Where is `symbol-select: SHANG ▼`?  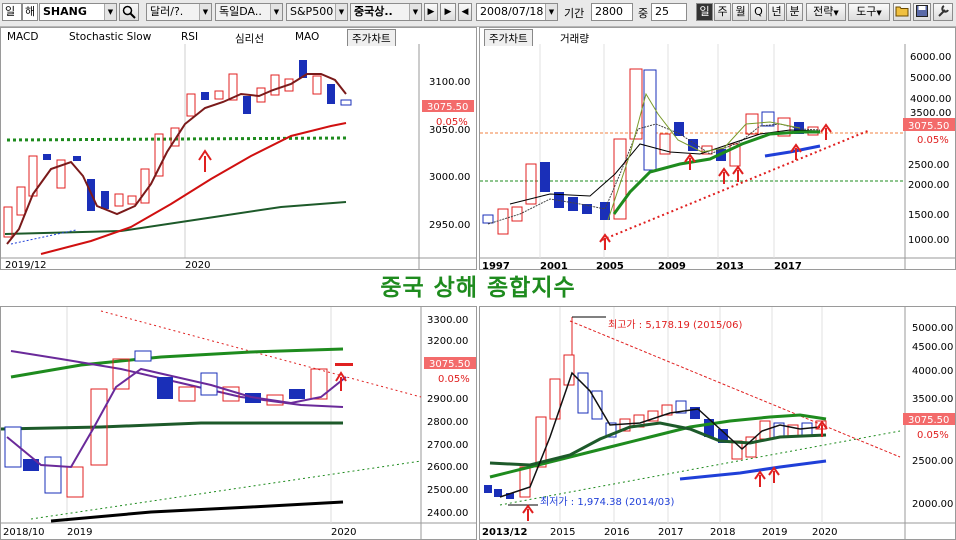
symbol-select: SHANG ▼ is located at coordinates (78, 12).